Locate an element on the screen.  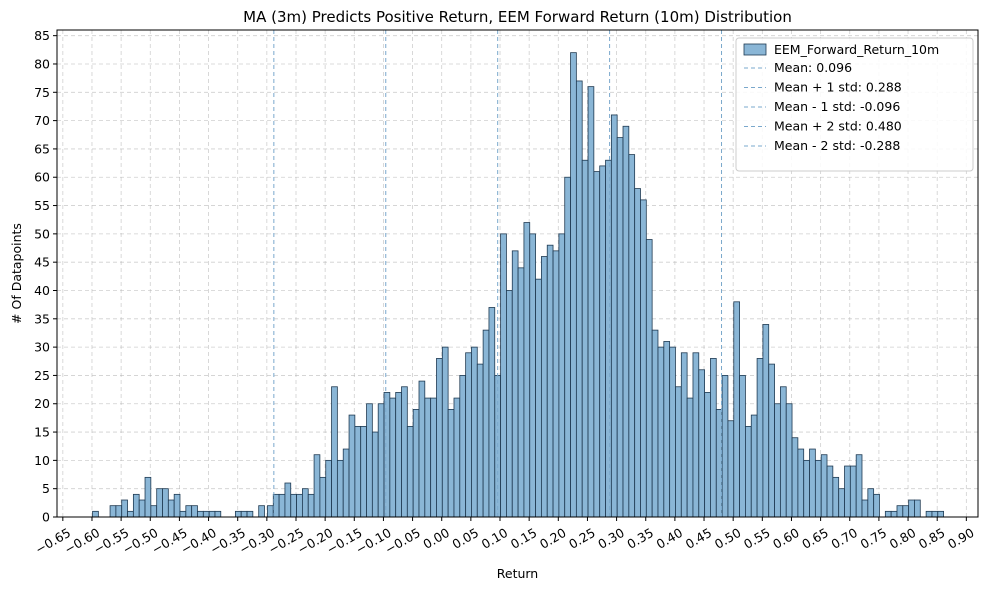
y-tick-label: 65 is located at coordinates (42, 148).